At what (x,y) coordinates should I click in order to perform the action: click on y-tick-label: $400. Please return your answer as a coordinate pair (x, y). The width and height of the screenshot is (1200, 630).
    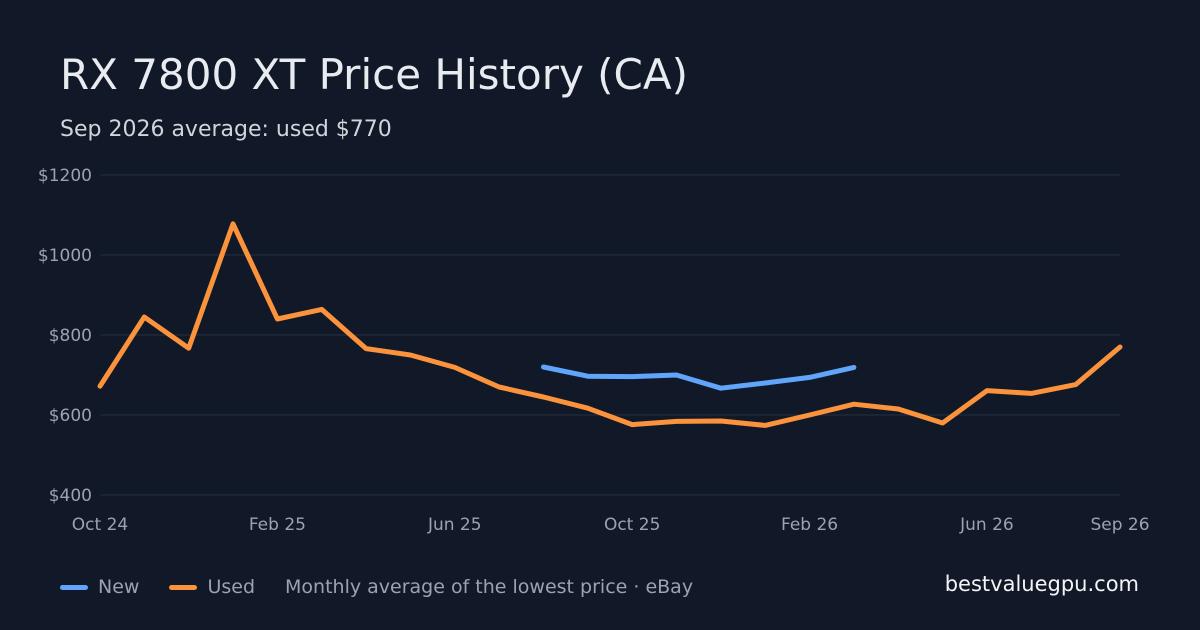
    Looking at the image, I should click on (70, 496).